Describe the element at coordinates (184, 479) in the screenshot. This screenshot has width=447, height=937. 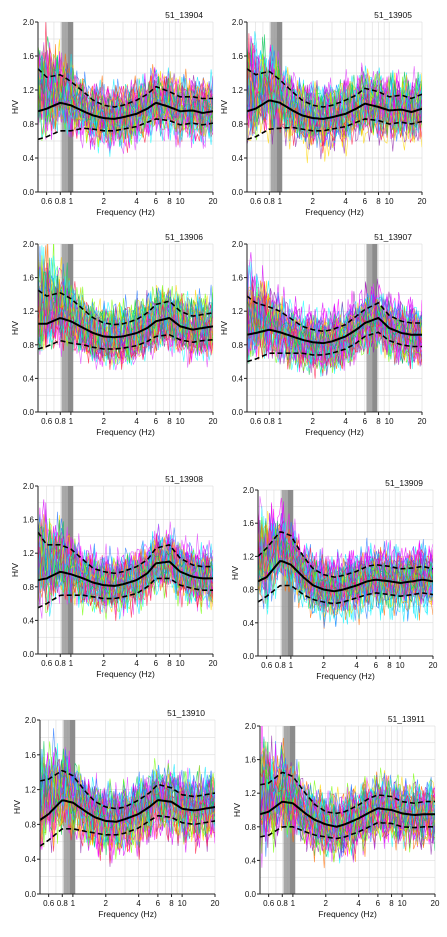
I see `panel-title: 51_13908` at that location.